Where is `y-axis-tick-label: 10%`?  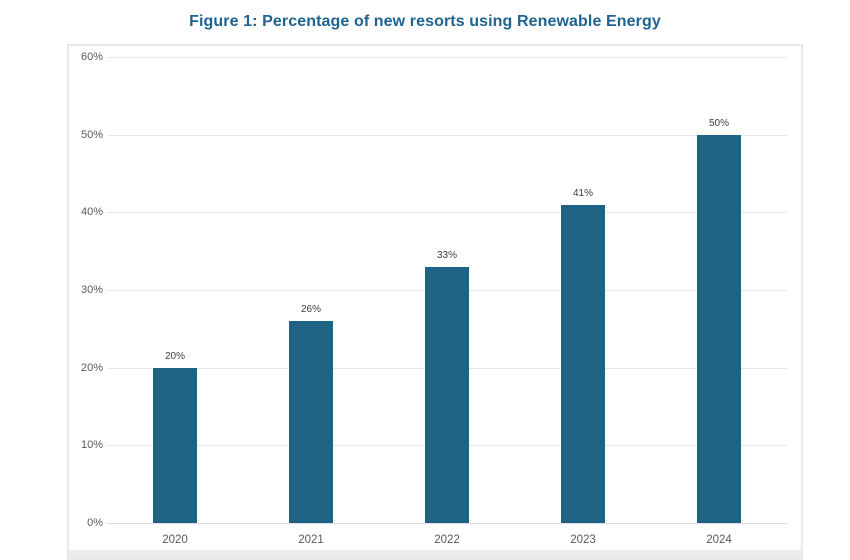
y-axis-tick-label: 10% is located at coordinates (91, 445).